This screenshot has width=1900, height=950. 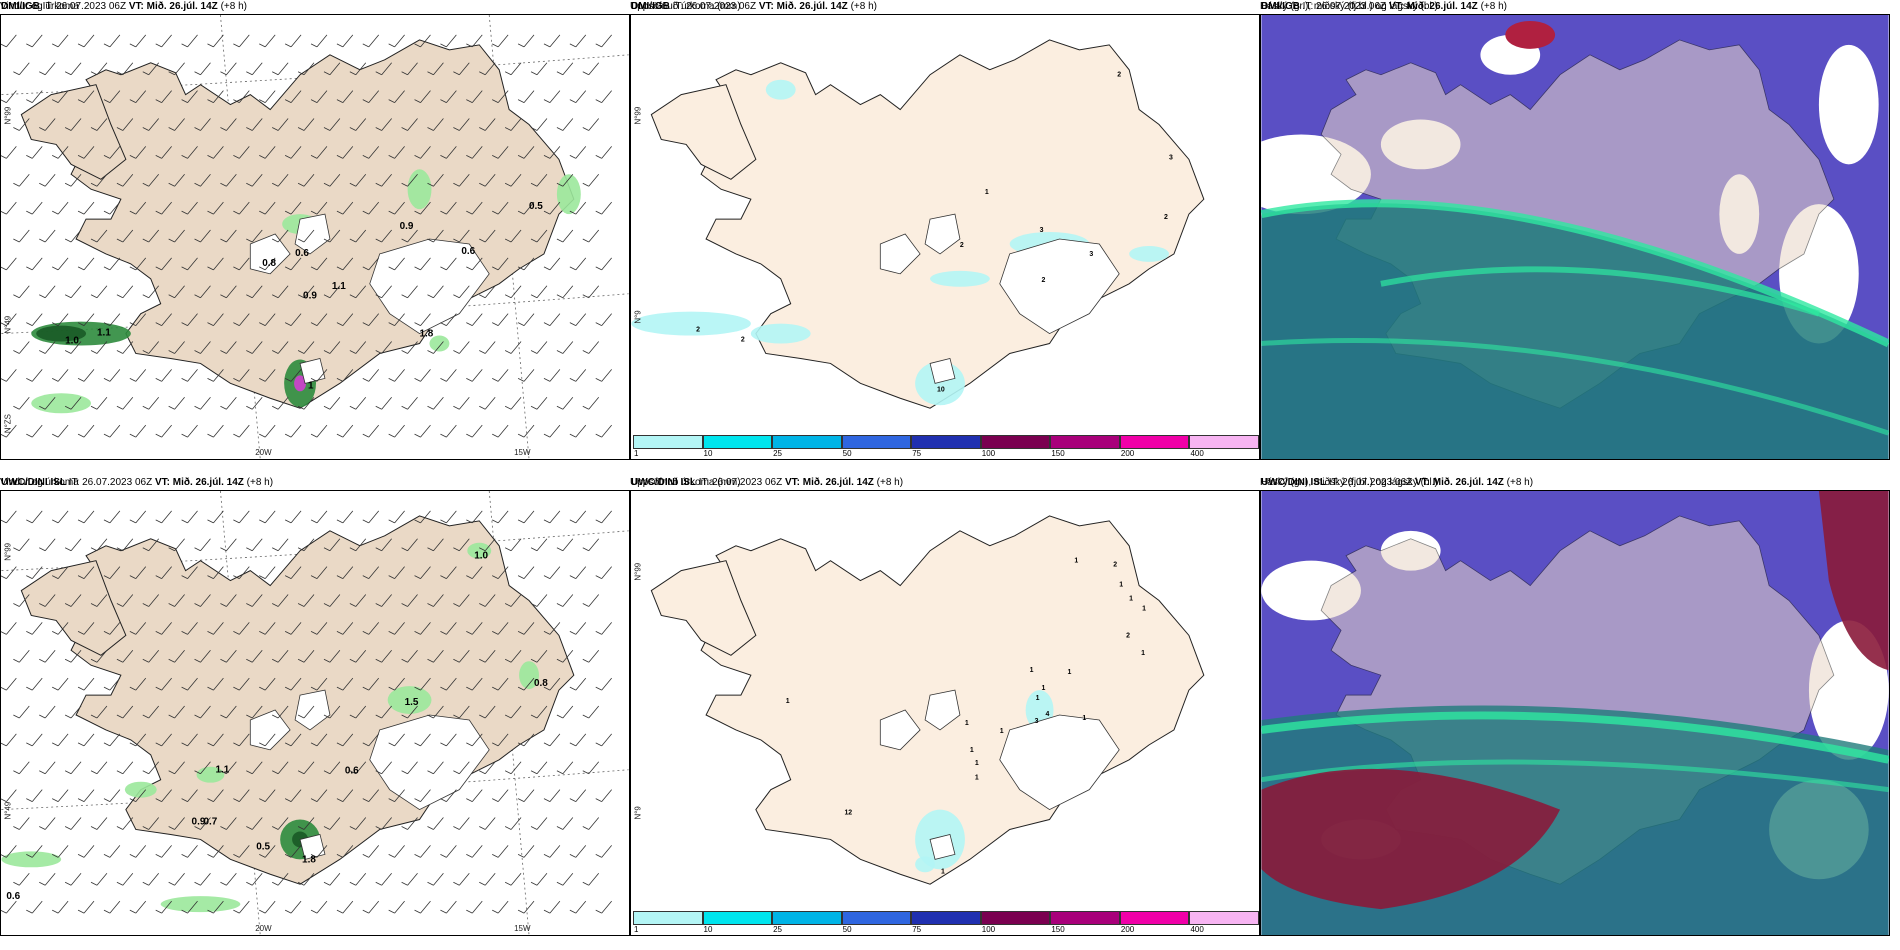 What do you see at coordinates (636, 453) in the screenshot?
I see `colorbar-tick: 1` at bounding box center [636, 453].